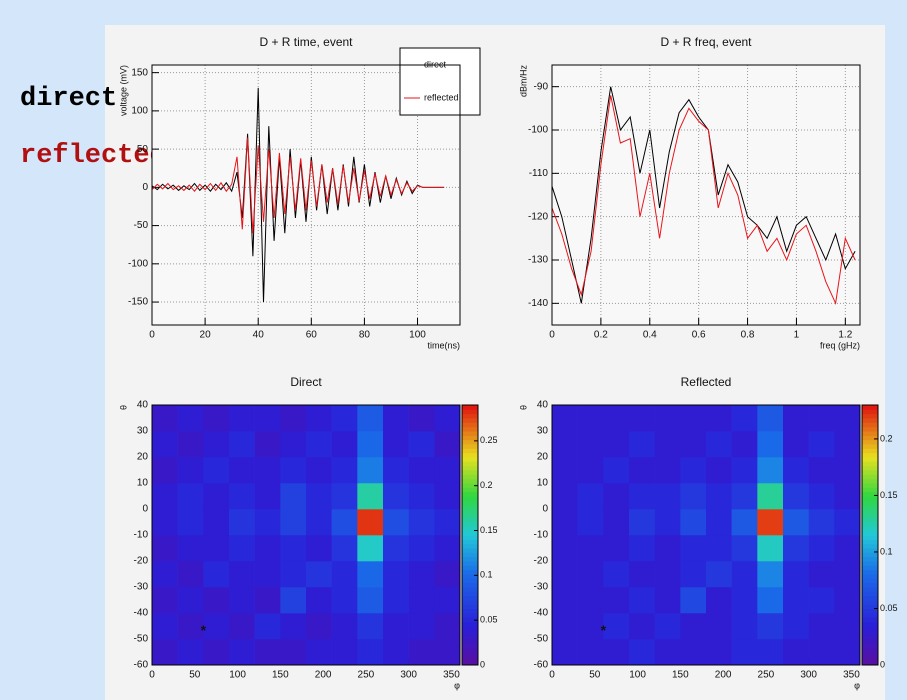 This screenshot has width=907, height=700. I want to click on overlay-label: reflected, so click(93, 156).